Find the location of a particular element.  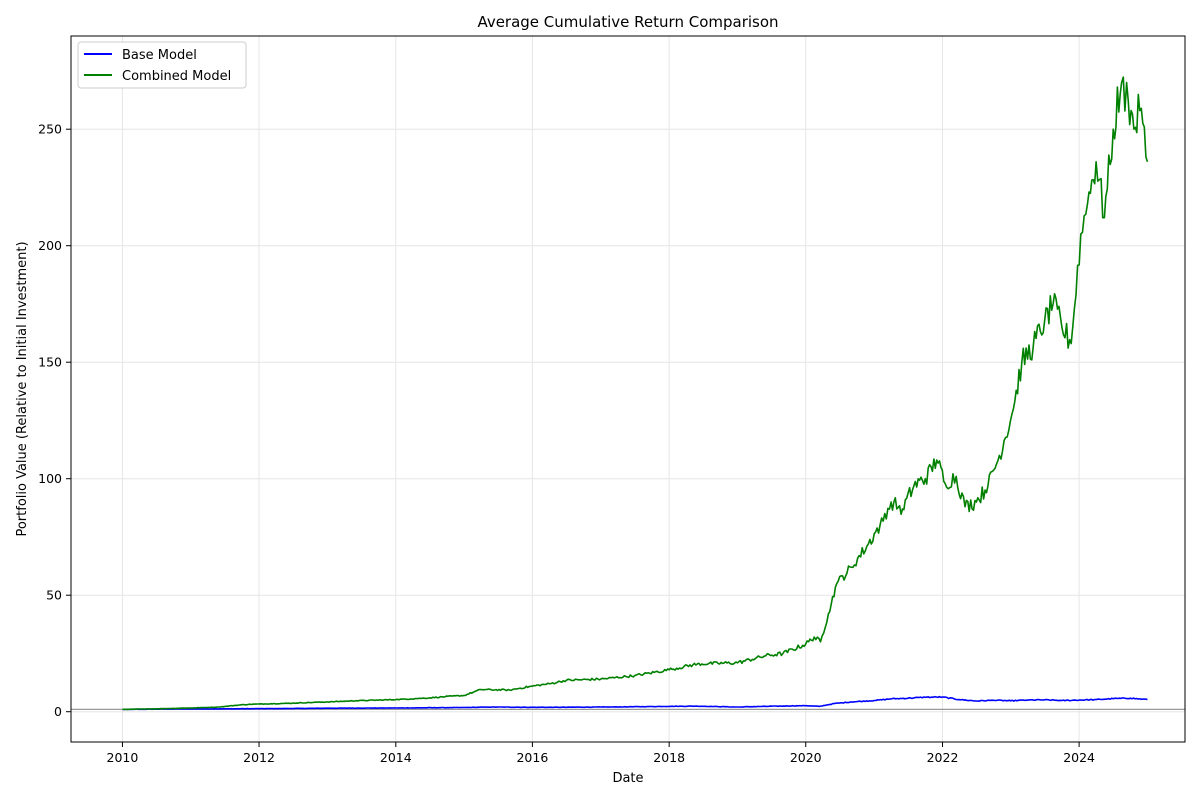

x-tick-label: 2022 is located at coordinates (943, 757).